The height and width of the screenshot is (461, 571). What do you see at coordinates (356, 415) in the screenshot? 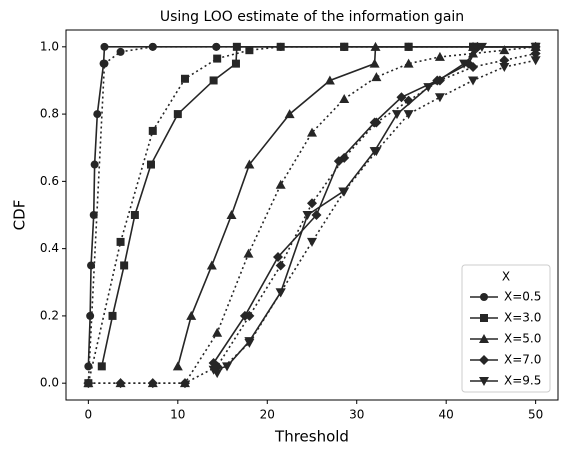
I see `x-tick-label: 30` at bounding box center [356, 415].